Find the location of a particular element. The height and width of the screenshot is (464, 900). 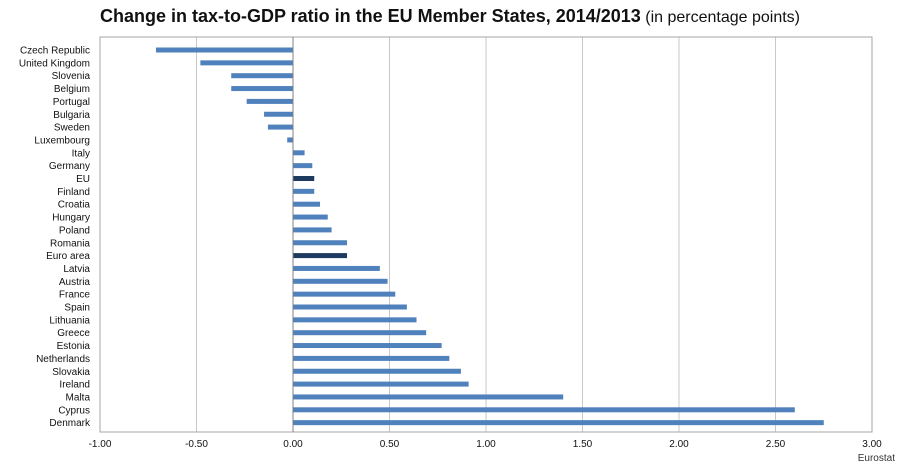

category-label: Poland is located at coordinates (74, 230).